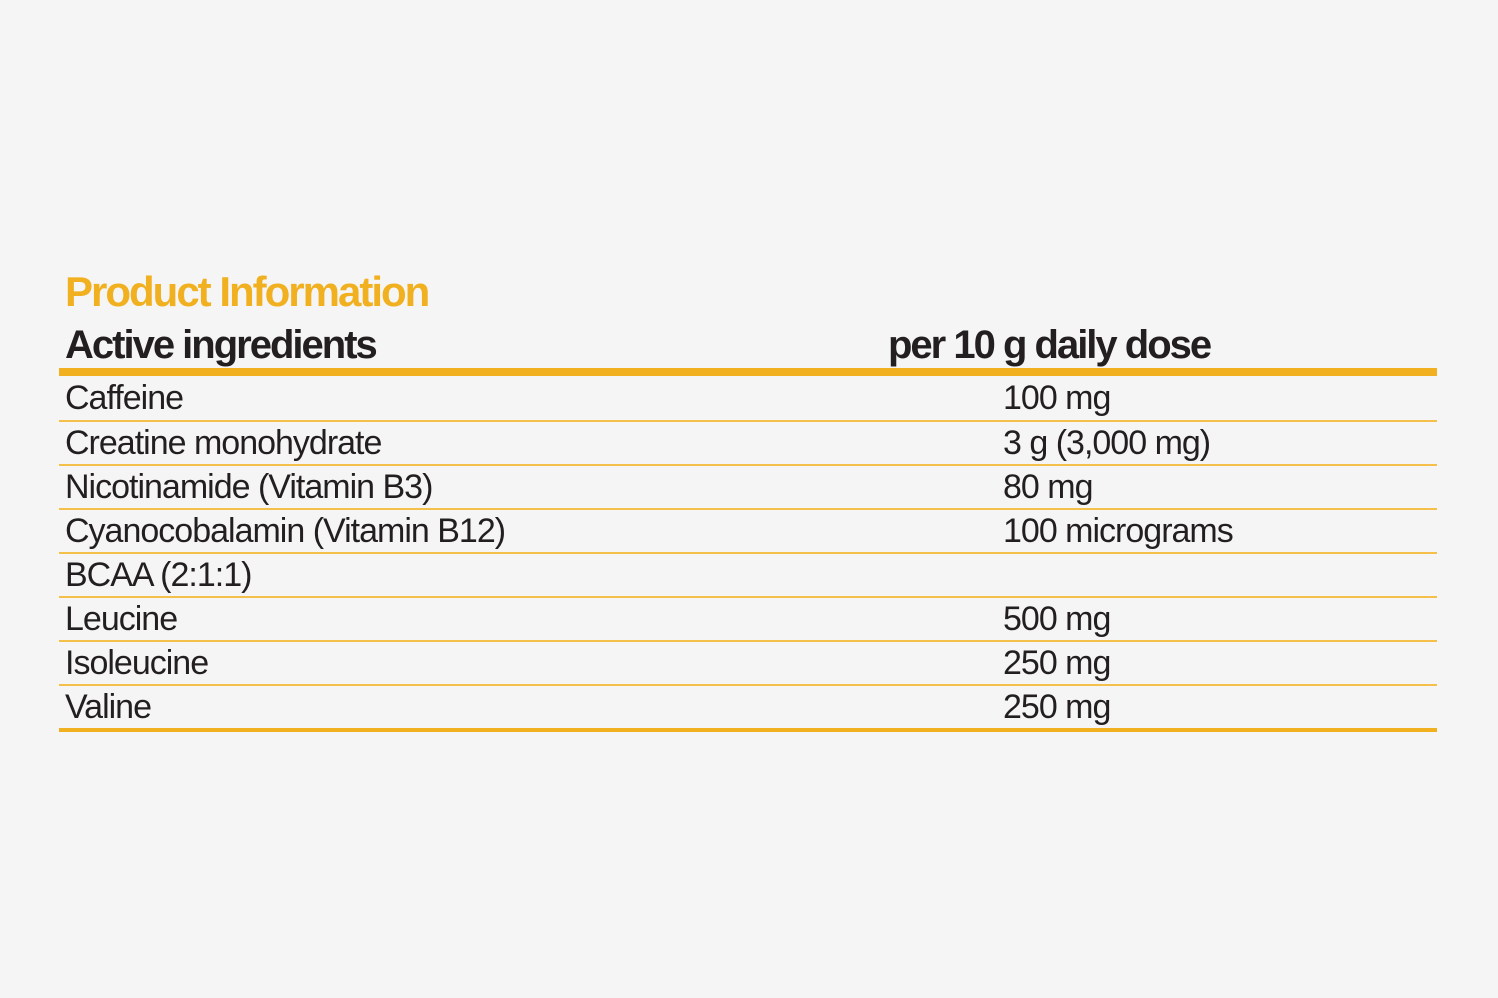 This screenshot has width=1498, height=998. I want to click on ingredient: Valine, so click(108, 706).